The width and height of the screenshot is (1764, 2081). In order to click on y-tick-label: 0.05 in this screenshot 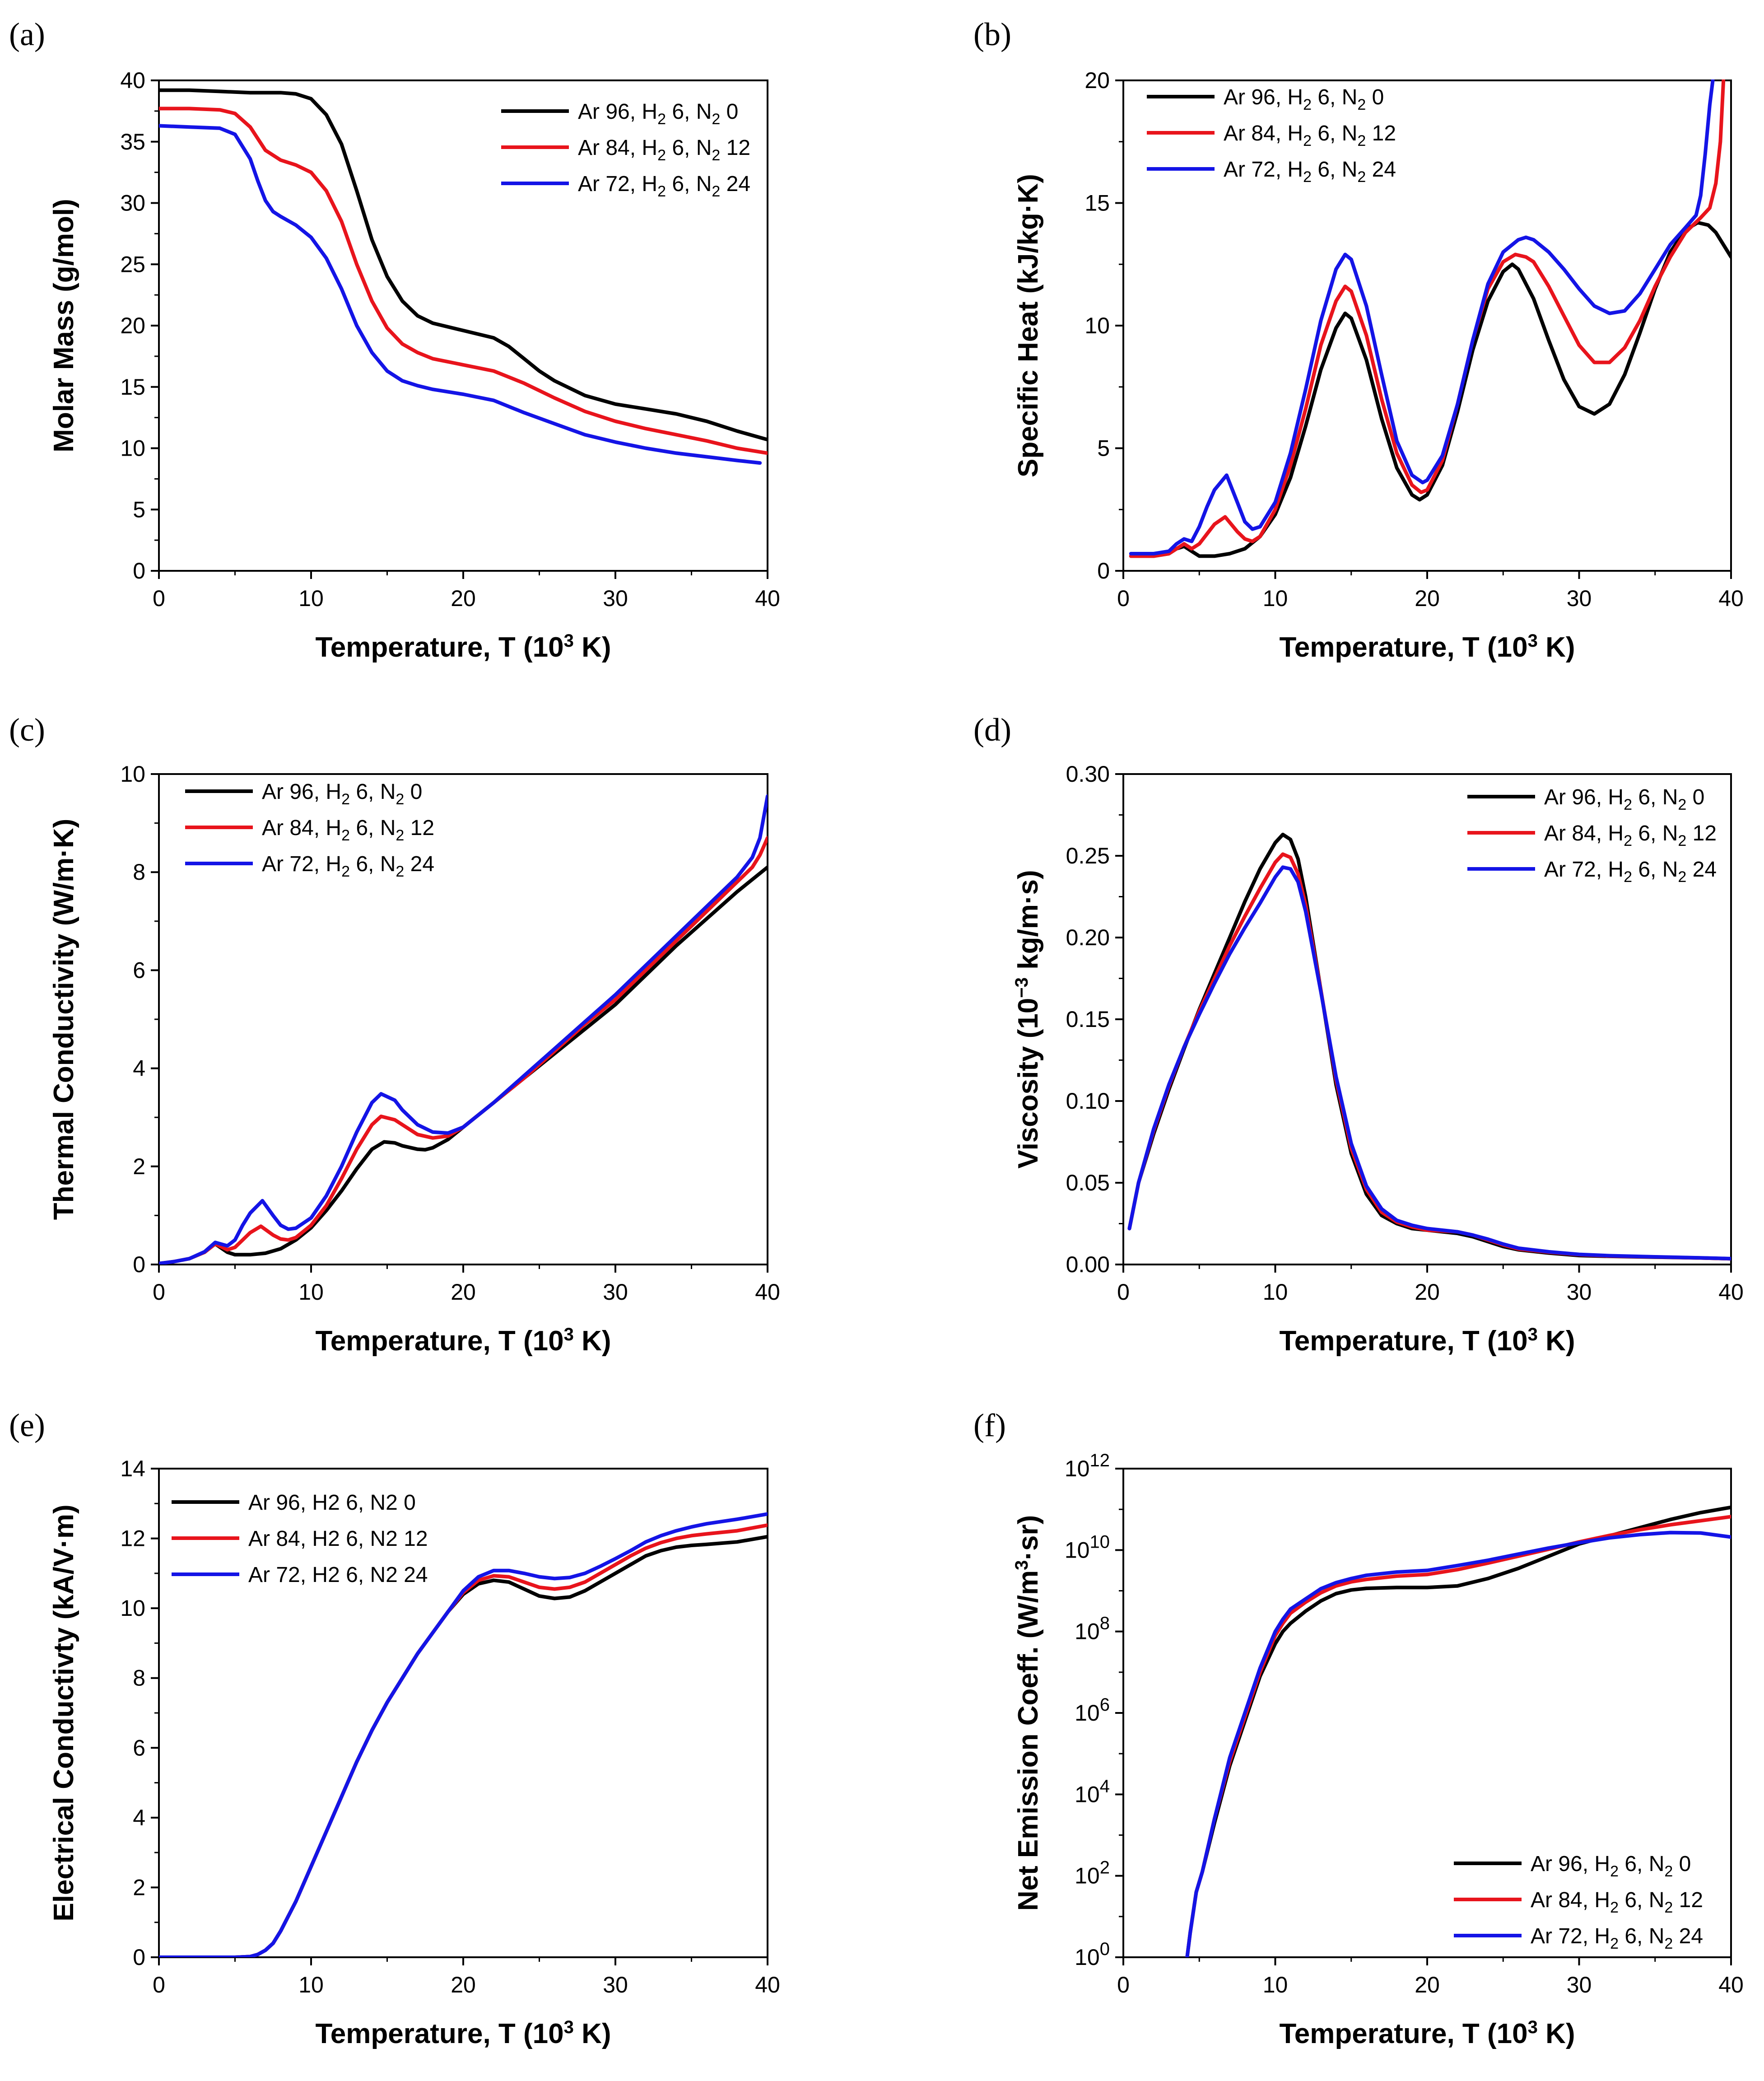, I will do `click(1088, 1182)`.